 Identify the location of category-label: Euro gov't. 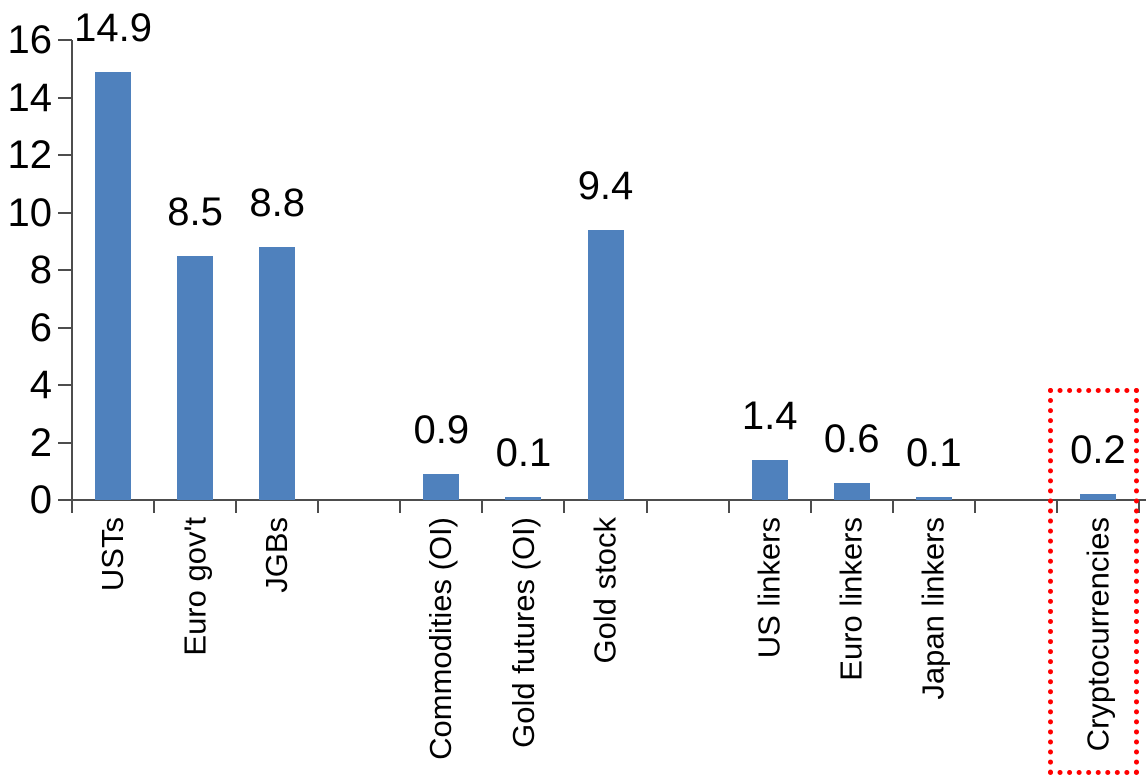
(195, 586).